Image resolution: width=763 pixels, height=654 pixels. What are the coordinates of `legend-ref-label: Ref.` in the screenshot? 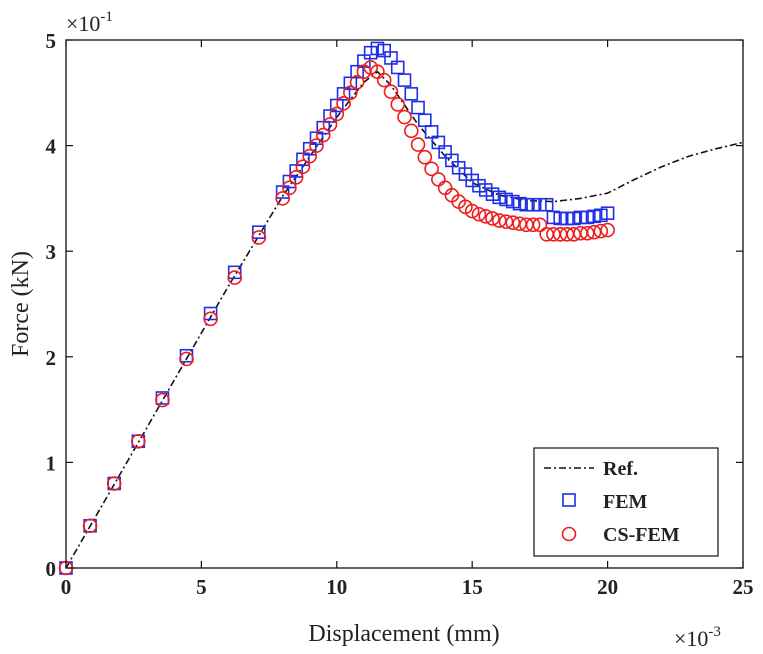 It's located at (620, 469).